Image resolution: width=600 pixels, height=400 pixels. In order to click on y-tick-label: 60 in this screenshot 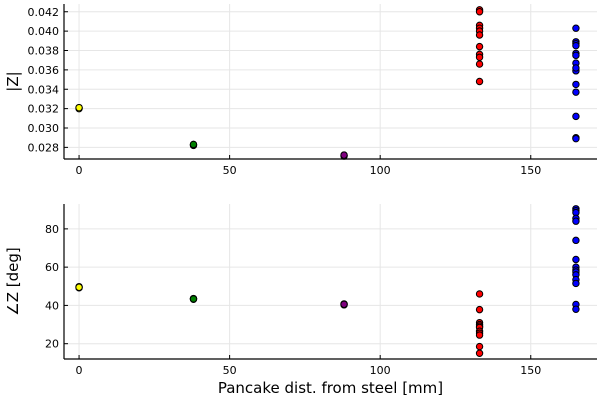, I will do `click(52, 267)`.